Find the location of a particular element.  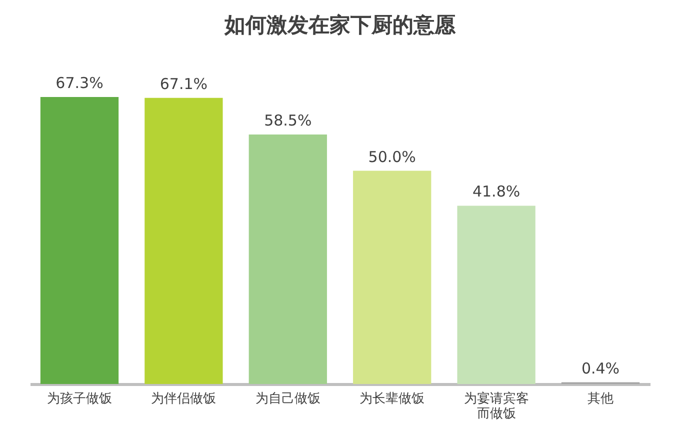

data-label: 67.1% is located at coordinates (184, 83).